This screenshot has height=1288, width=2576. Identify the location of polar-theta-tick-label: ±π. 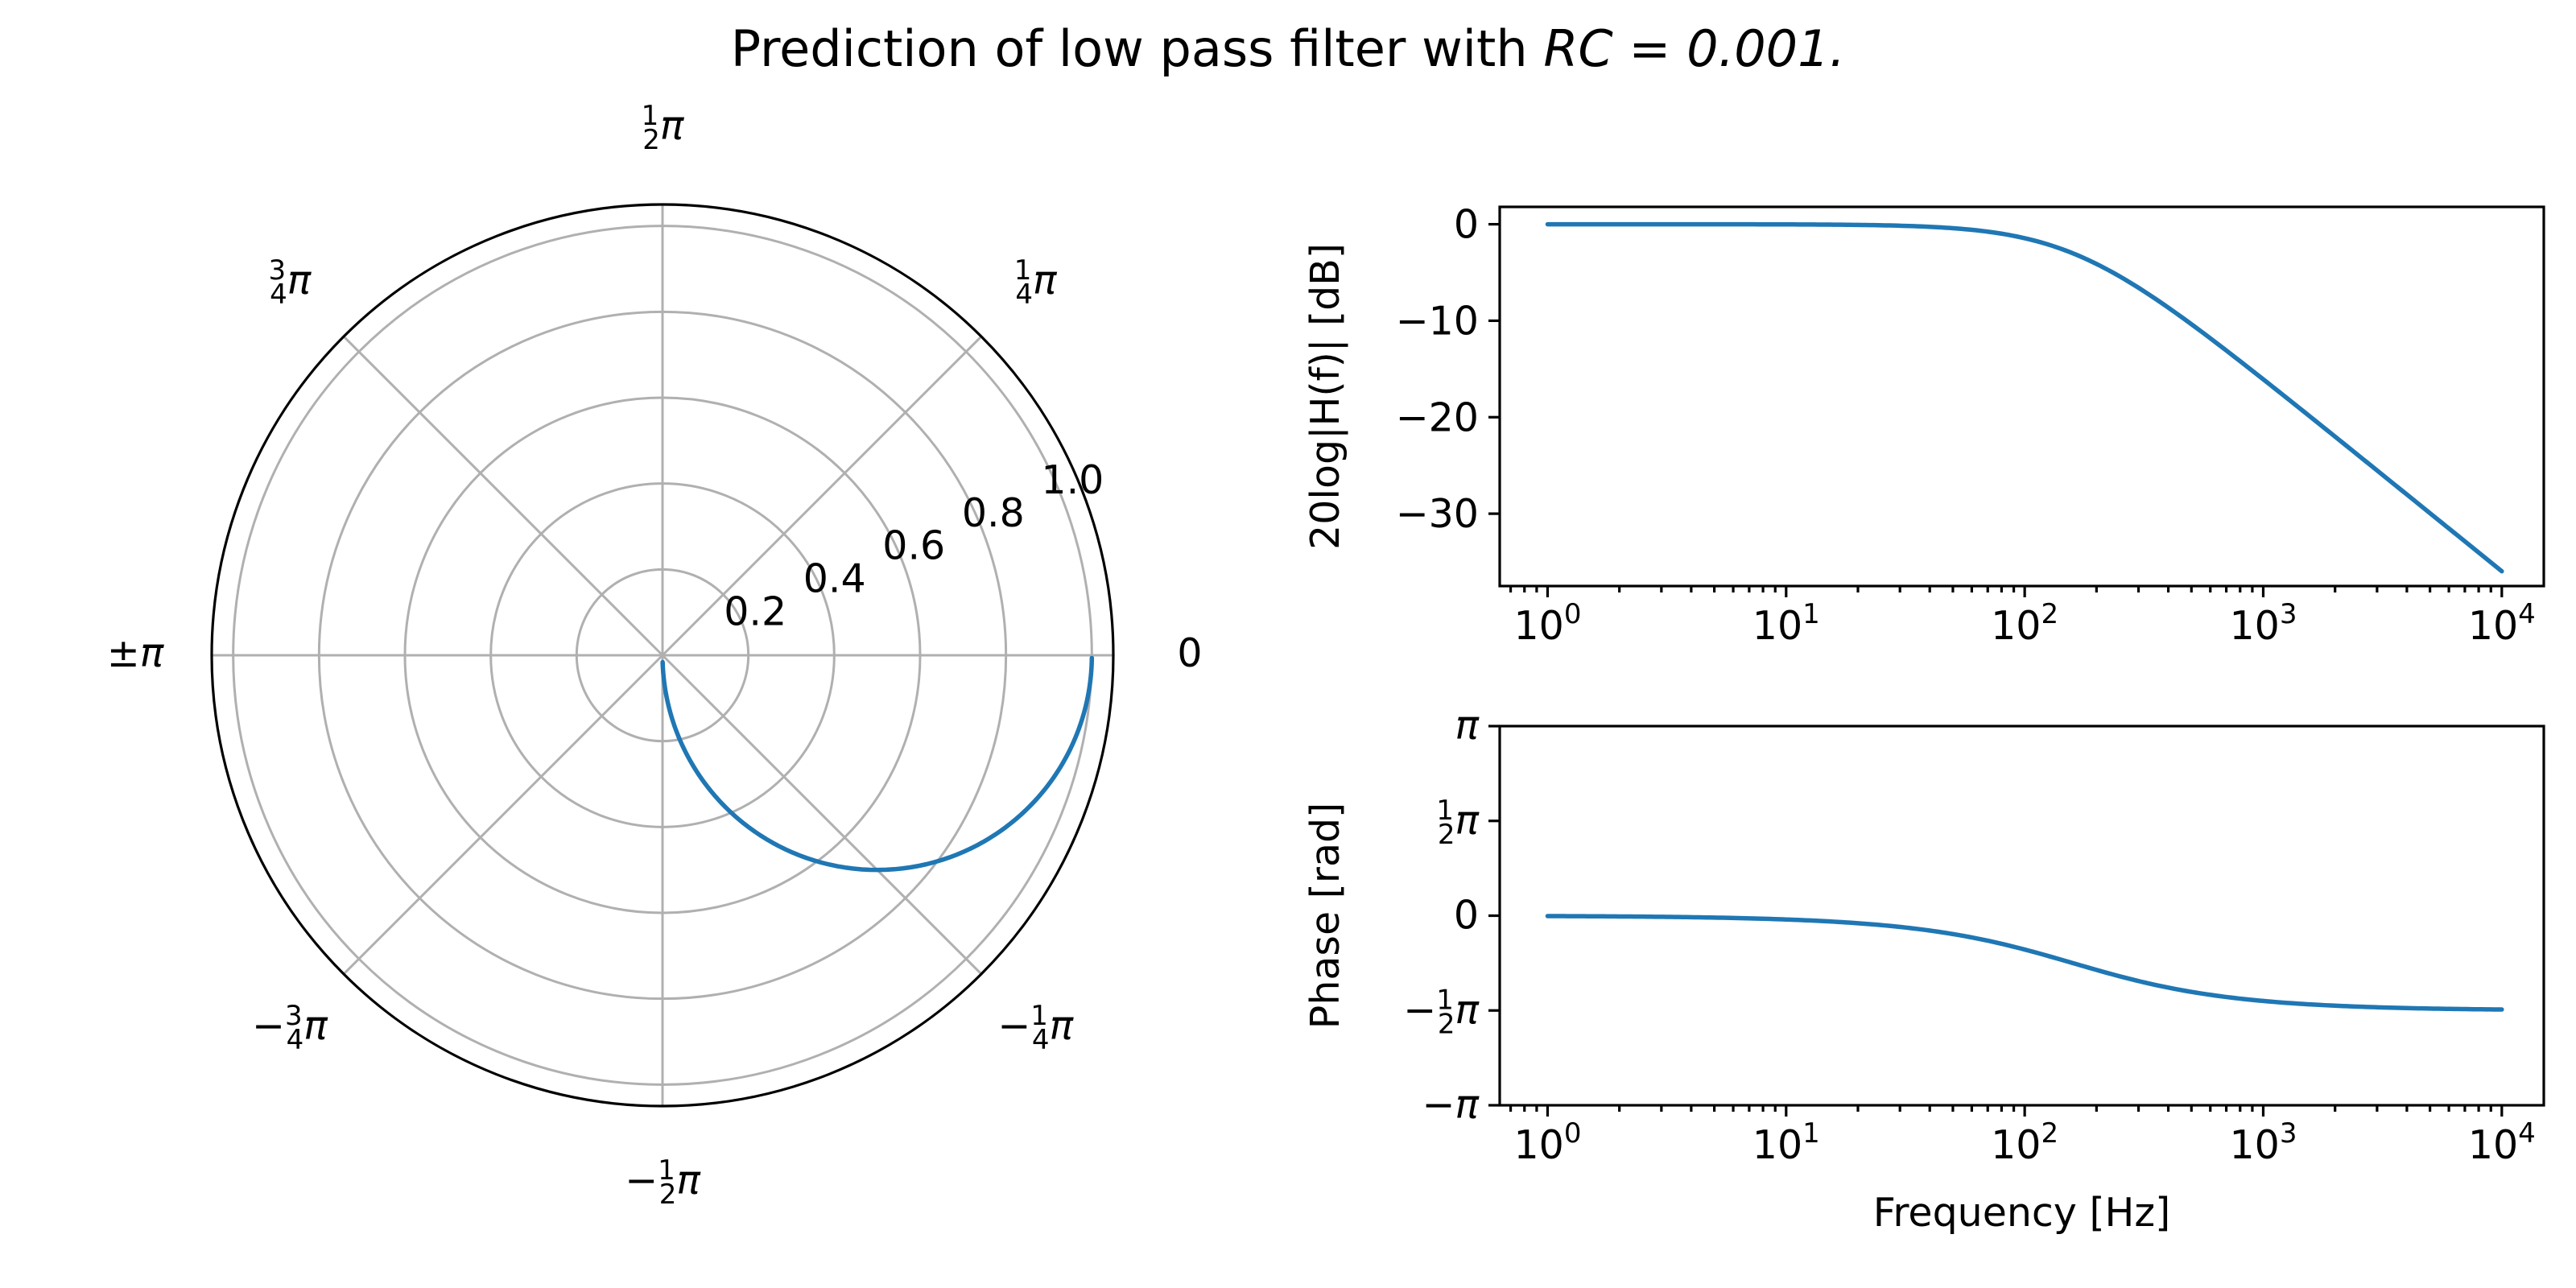
(136, 653).